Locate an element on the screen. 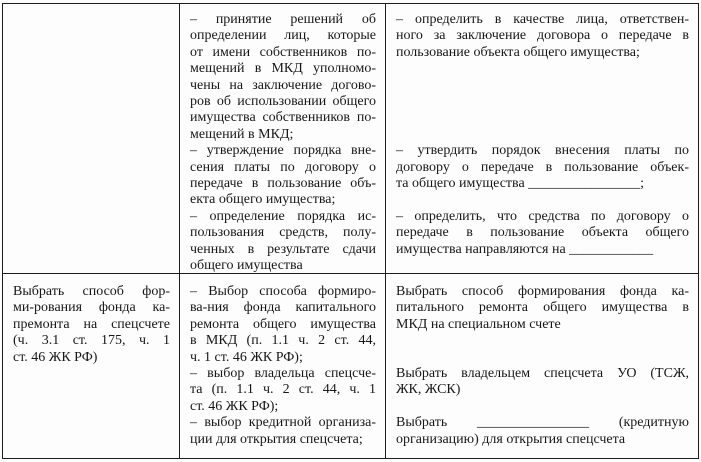 This screenshot has height=462, width=701. text-line: – утверждение порядка вне- is located at coordinates (283, 151).